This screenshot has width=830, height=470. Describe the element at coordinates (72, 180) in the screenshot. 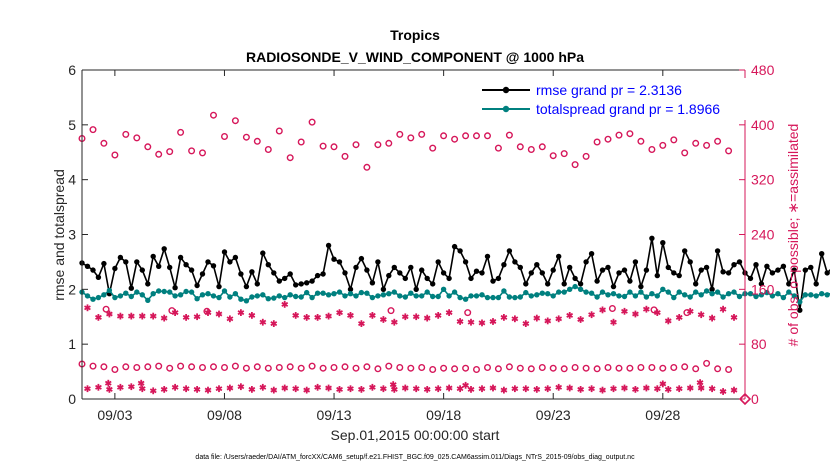

I see `y-tick-label-left: 4` at that location.